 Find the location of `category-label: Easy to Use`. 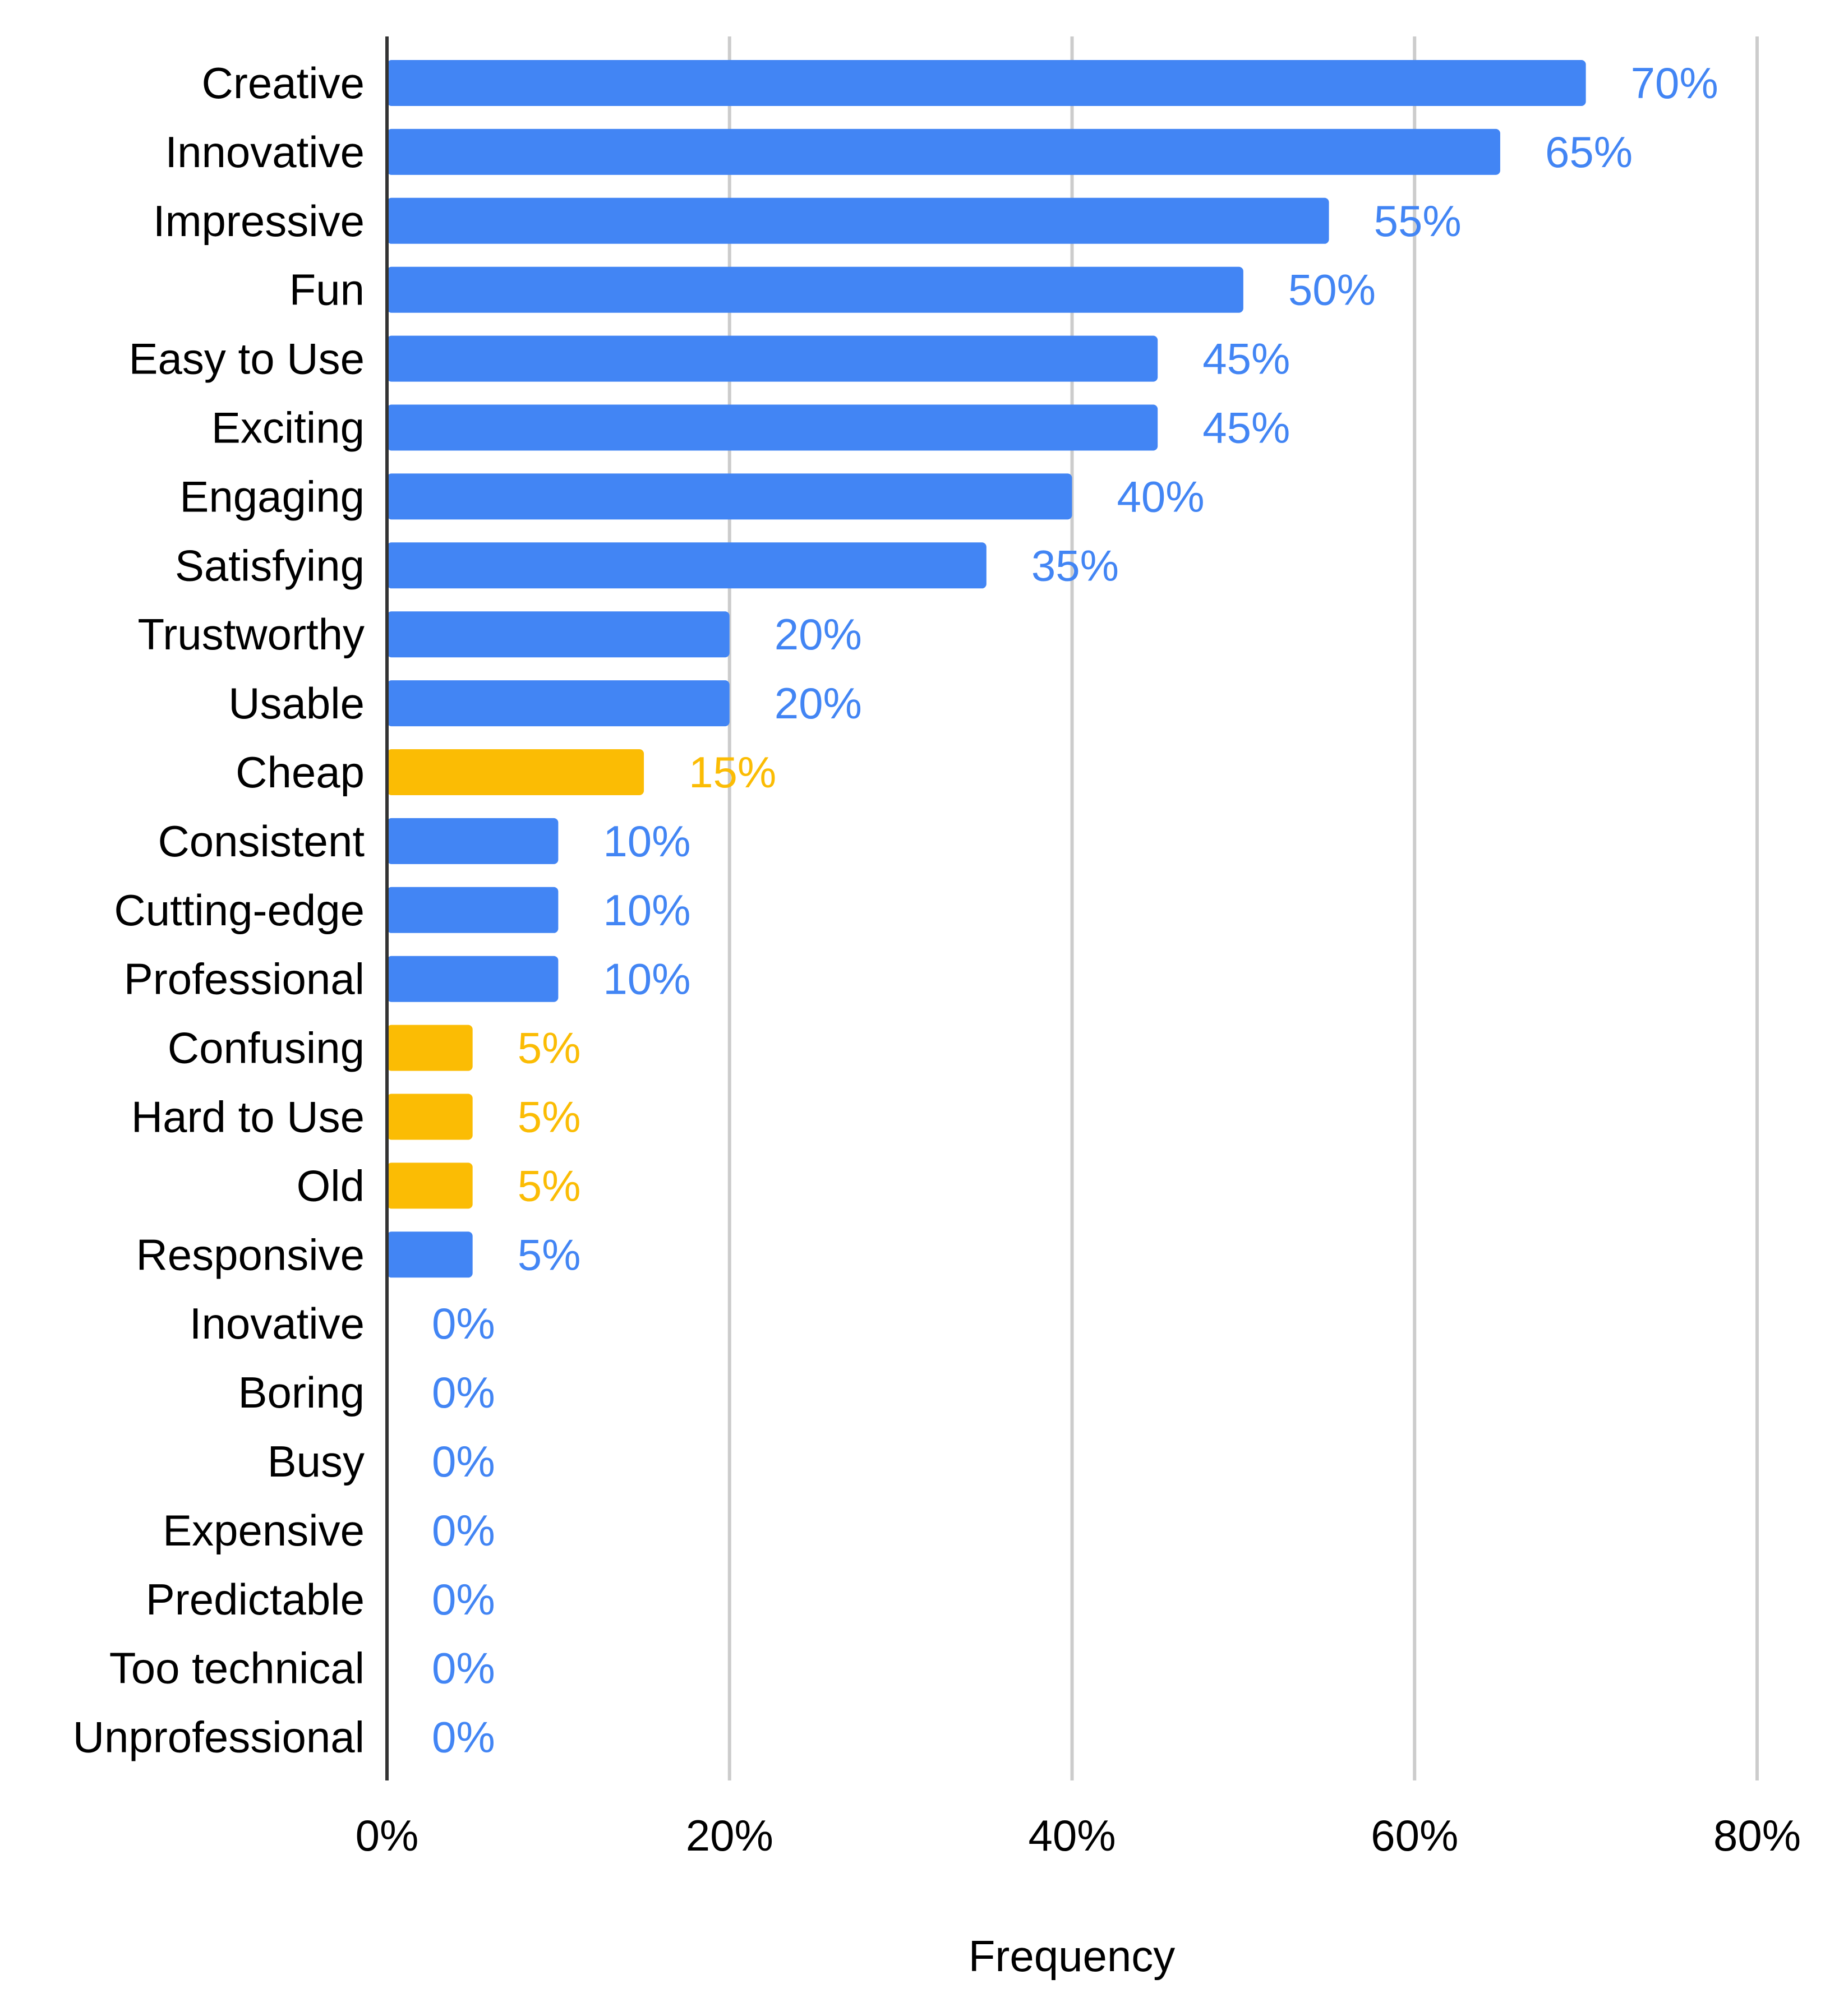

category-label: Easy to Use is located at coordinates (246, 359).